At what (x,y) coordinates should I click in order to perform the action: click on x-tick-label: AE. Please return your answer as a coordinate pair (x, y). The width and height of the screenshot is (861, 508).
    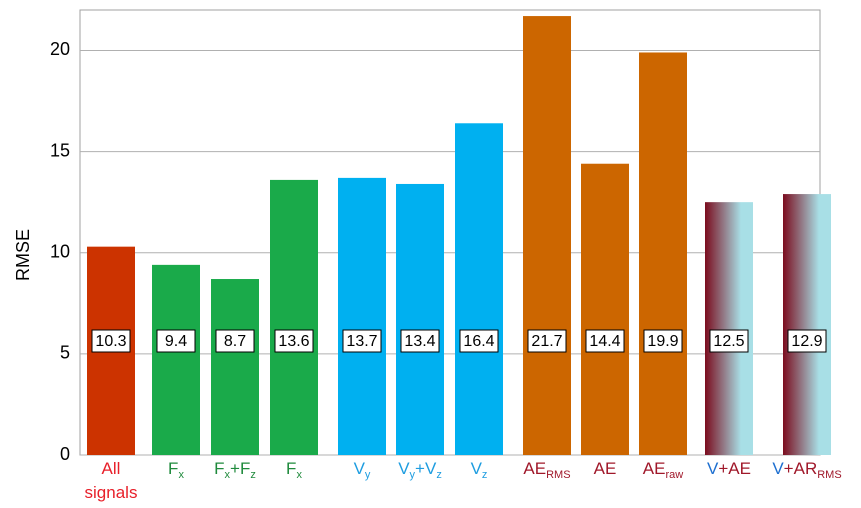
    Looking at the image, I should click on (605, 468).